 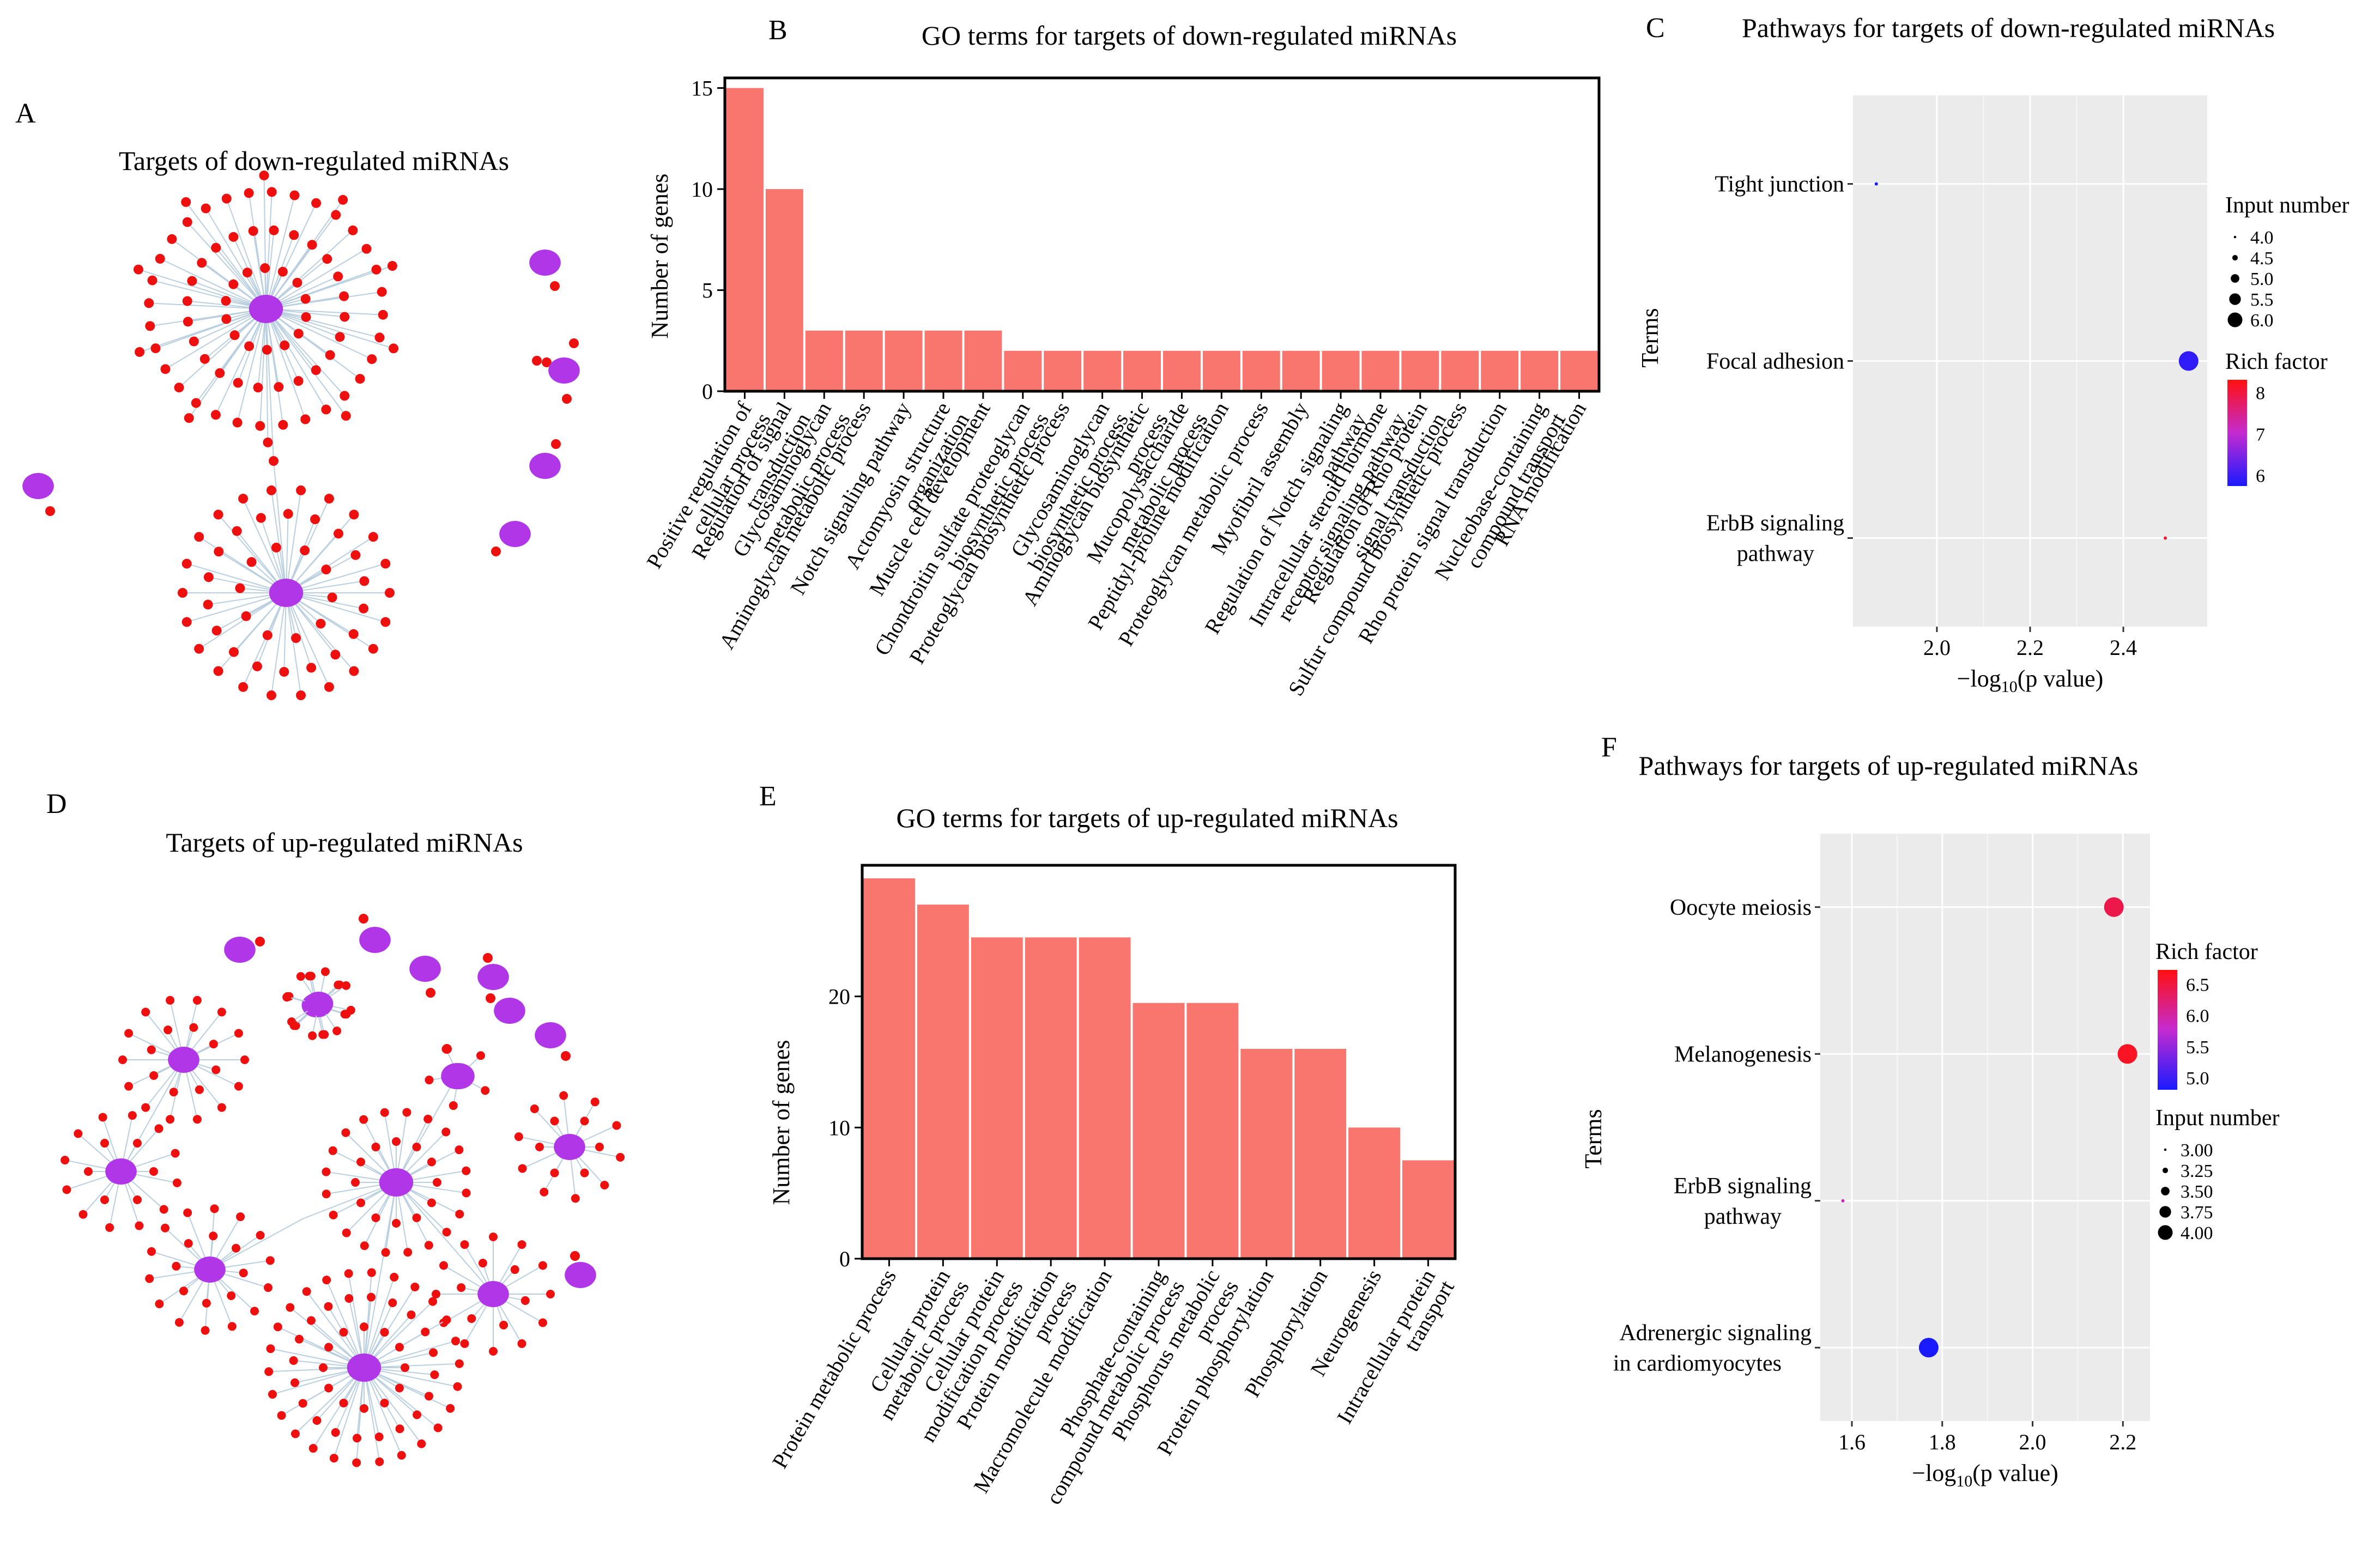 What do you see at coordinates (781, 1122) in the screenshot?
I see `panel-E-ylabel: Number of genes` at bounding box center [781, 1122].